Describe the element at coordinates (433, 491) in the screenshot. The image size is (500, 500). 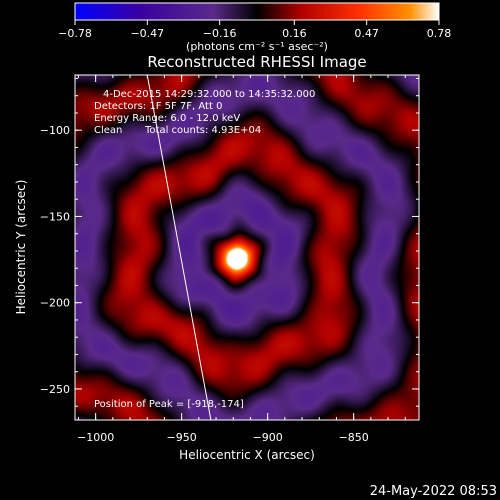
I see `timestamp: 24-May-2022 08:53` at that location.